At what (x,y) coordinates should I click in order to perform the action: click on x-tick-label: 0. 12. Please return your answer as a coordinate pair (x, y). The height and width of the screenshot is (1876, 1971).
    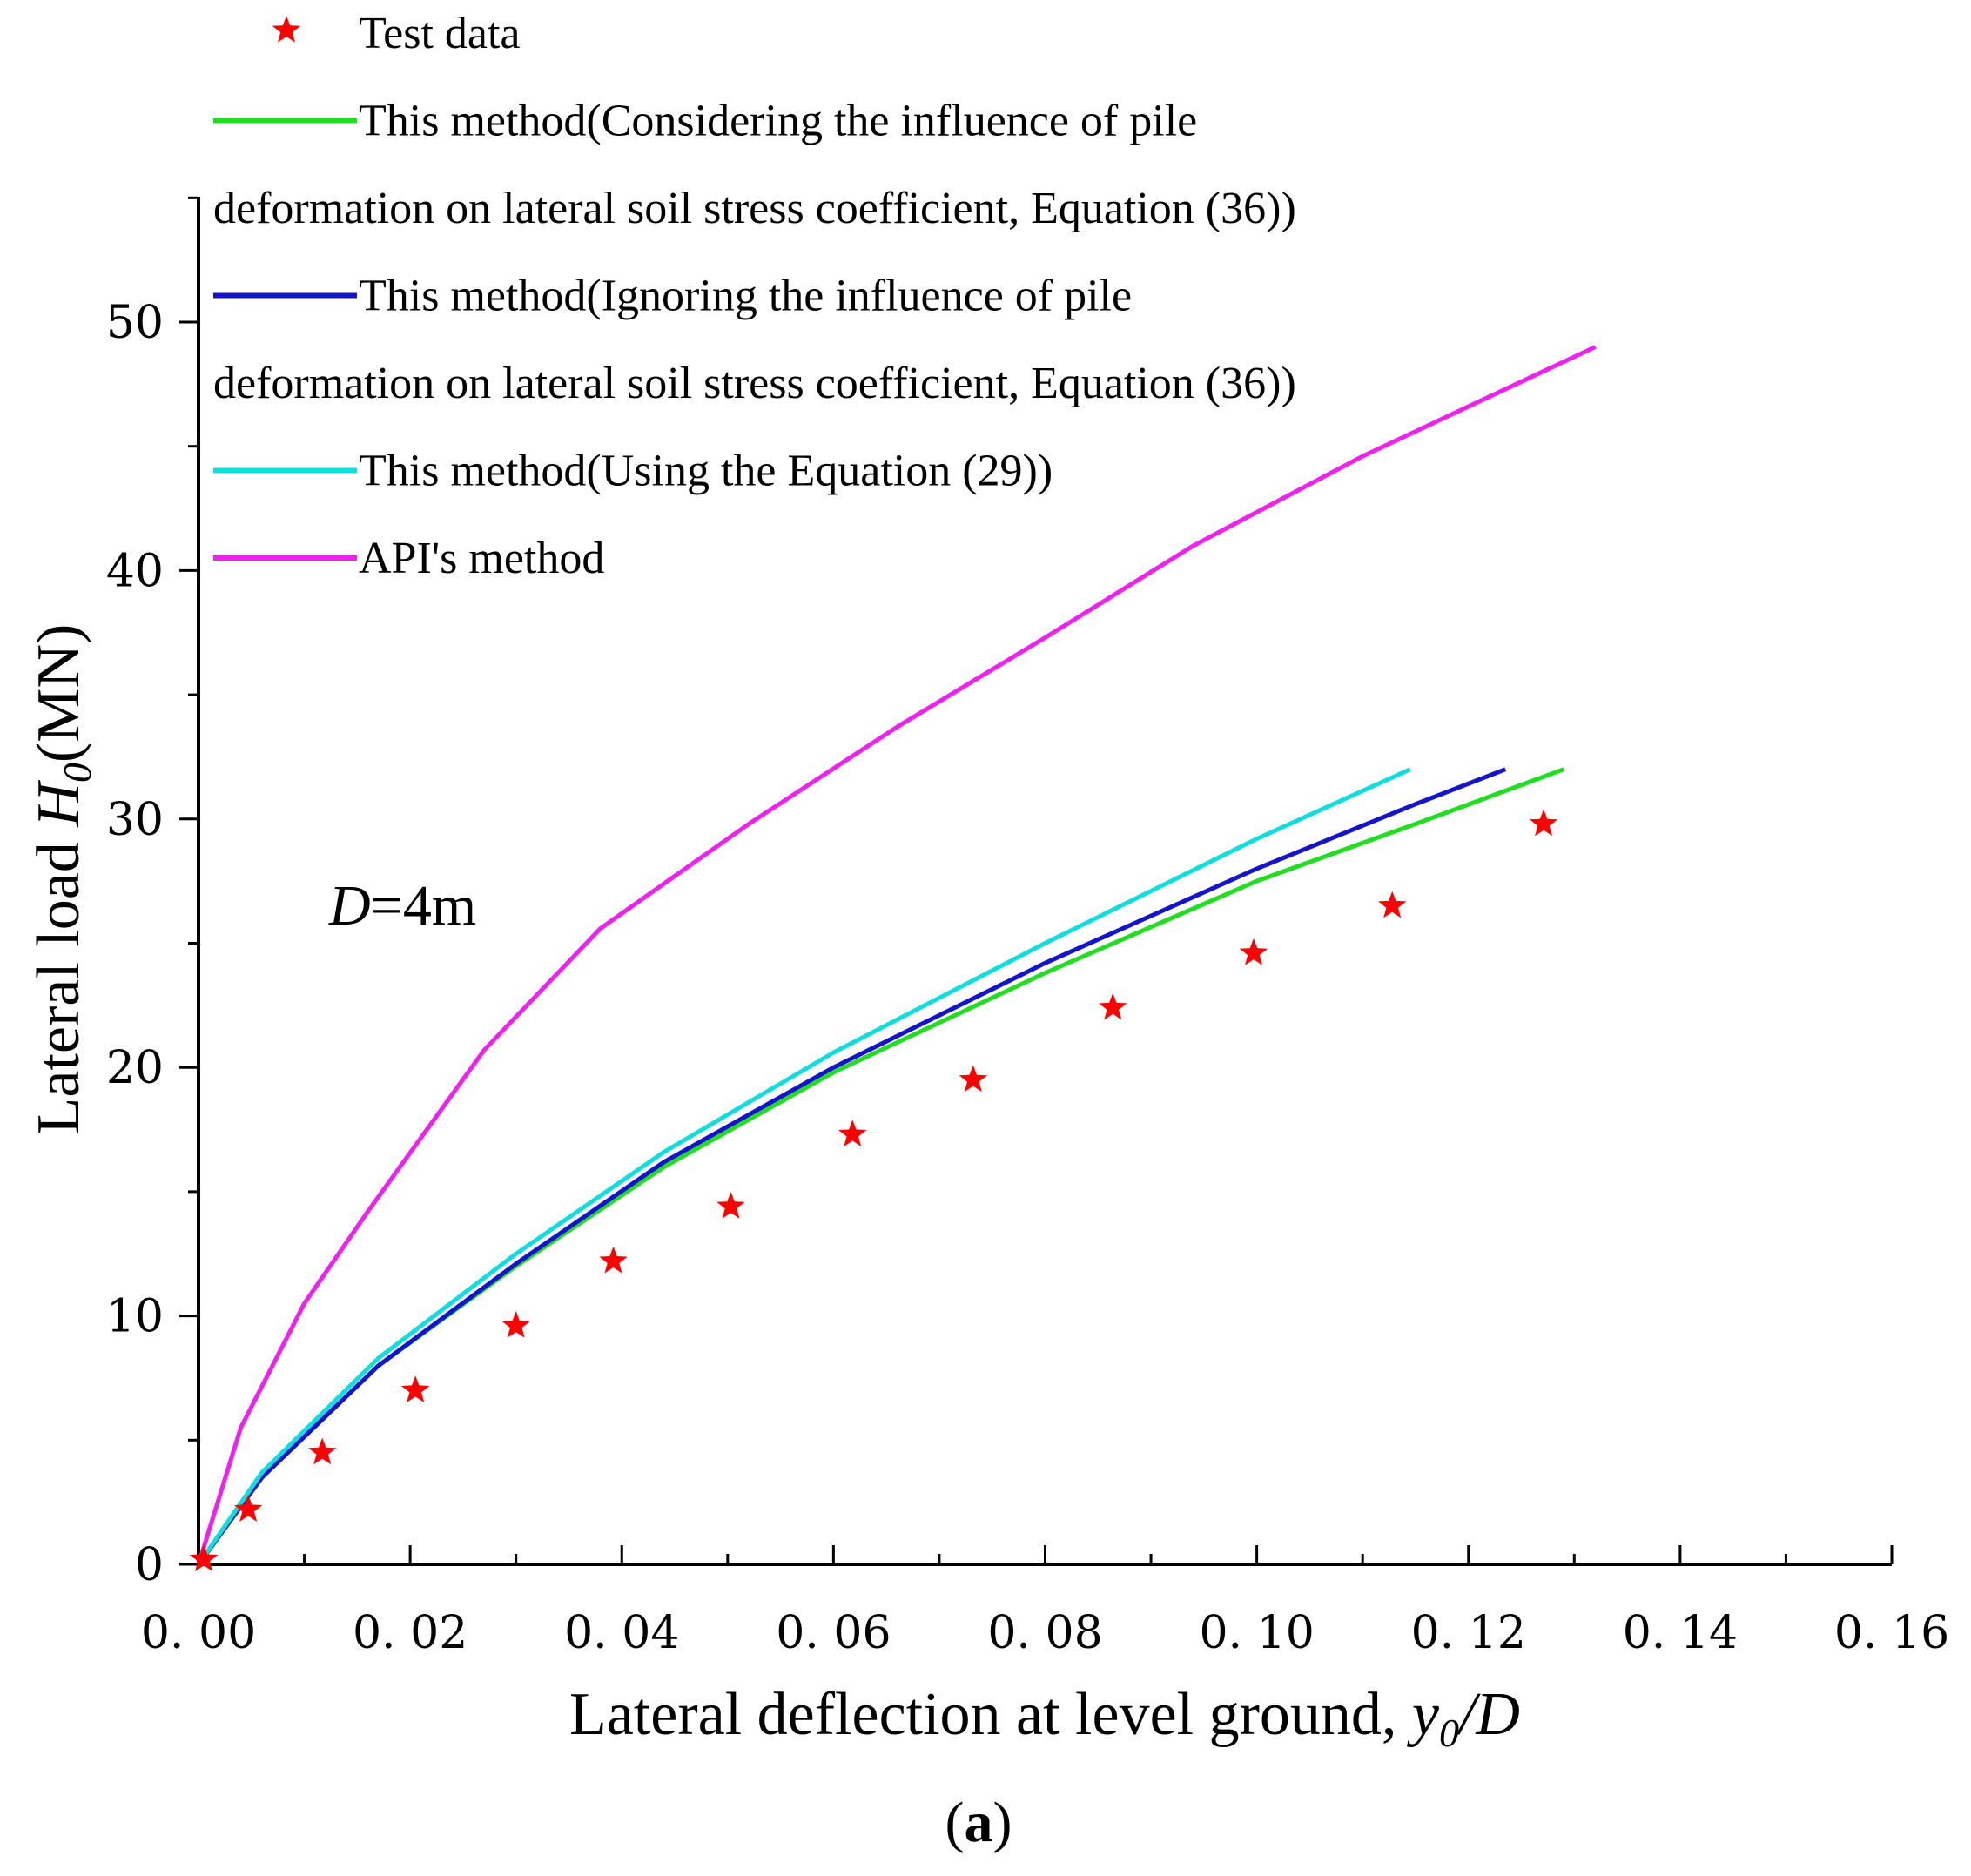
    Looking at the image, I should click on (1468, 1633).